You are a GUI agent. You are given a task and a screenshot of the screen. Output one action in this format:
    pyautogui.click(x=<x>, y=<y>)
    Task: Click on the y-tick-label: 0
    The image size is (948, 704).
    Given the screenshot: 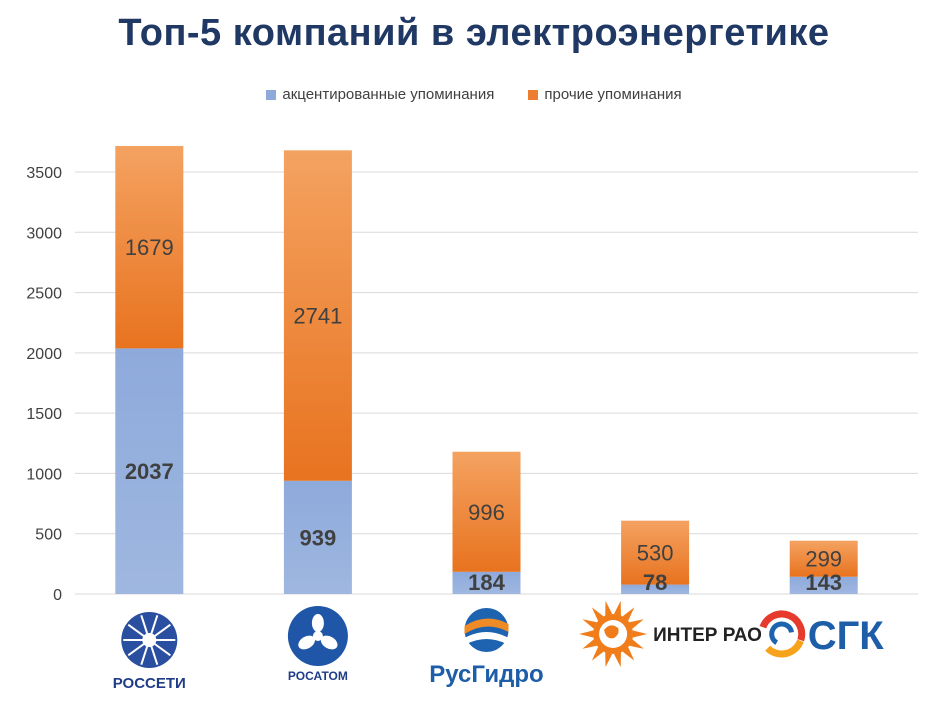 What is the action you would take?
    pyautogui.click(x=57, y=595)
    